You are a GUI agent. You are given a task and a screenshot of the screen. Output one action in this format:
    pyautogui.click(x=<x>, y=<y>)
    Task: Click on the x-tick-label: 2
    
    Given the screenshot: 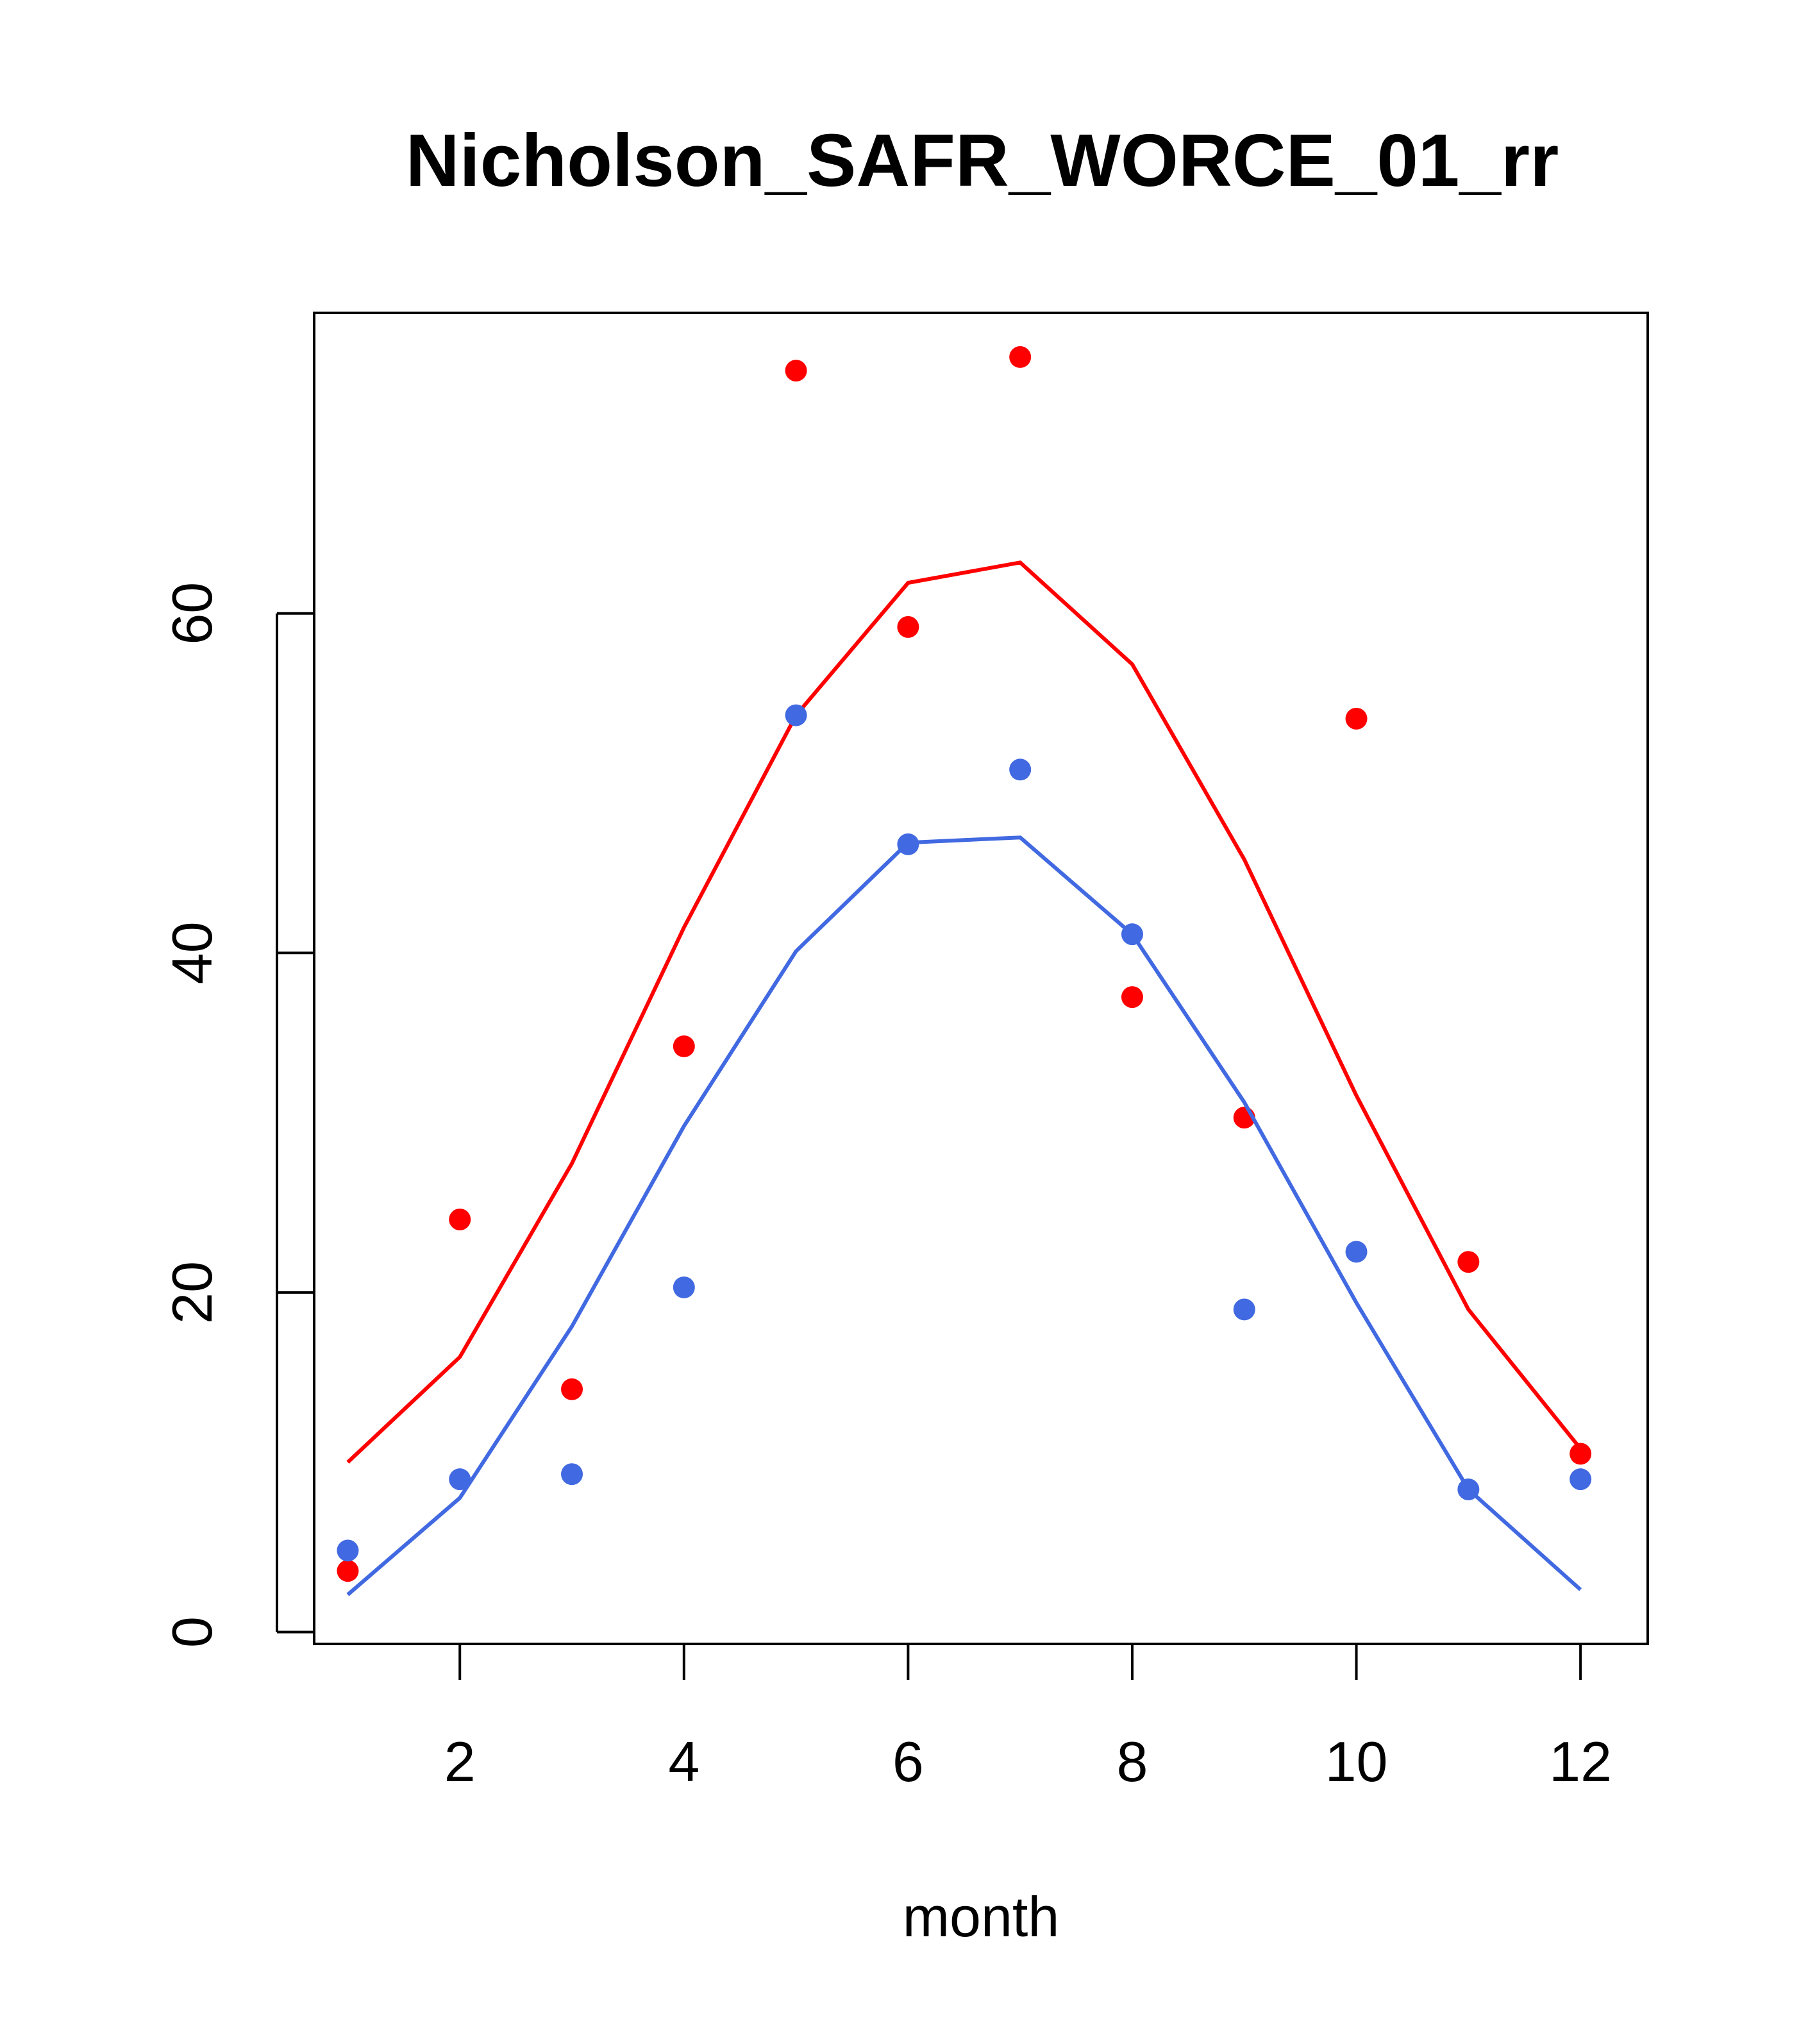 What is the action you would take?
    pyautogui.click(x=460, y=1762)
    